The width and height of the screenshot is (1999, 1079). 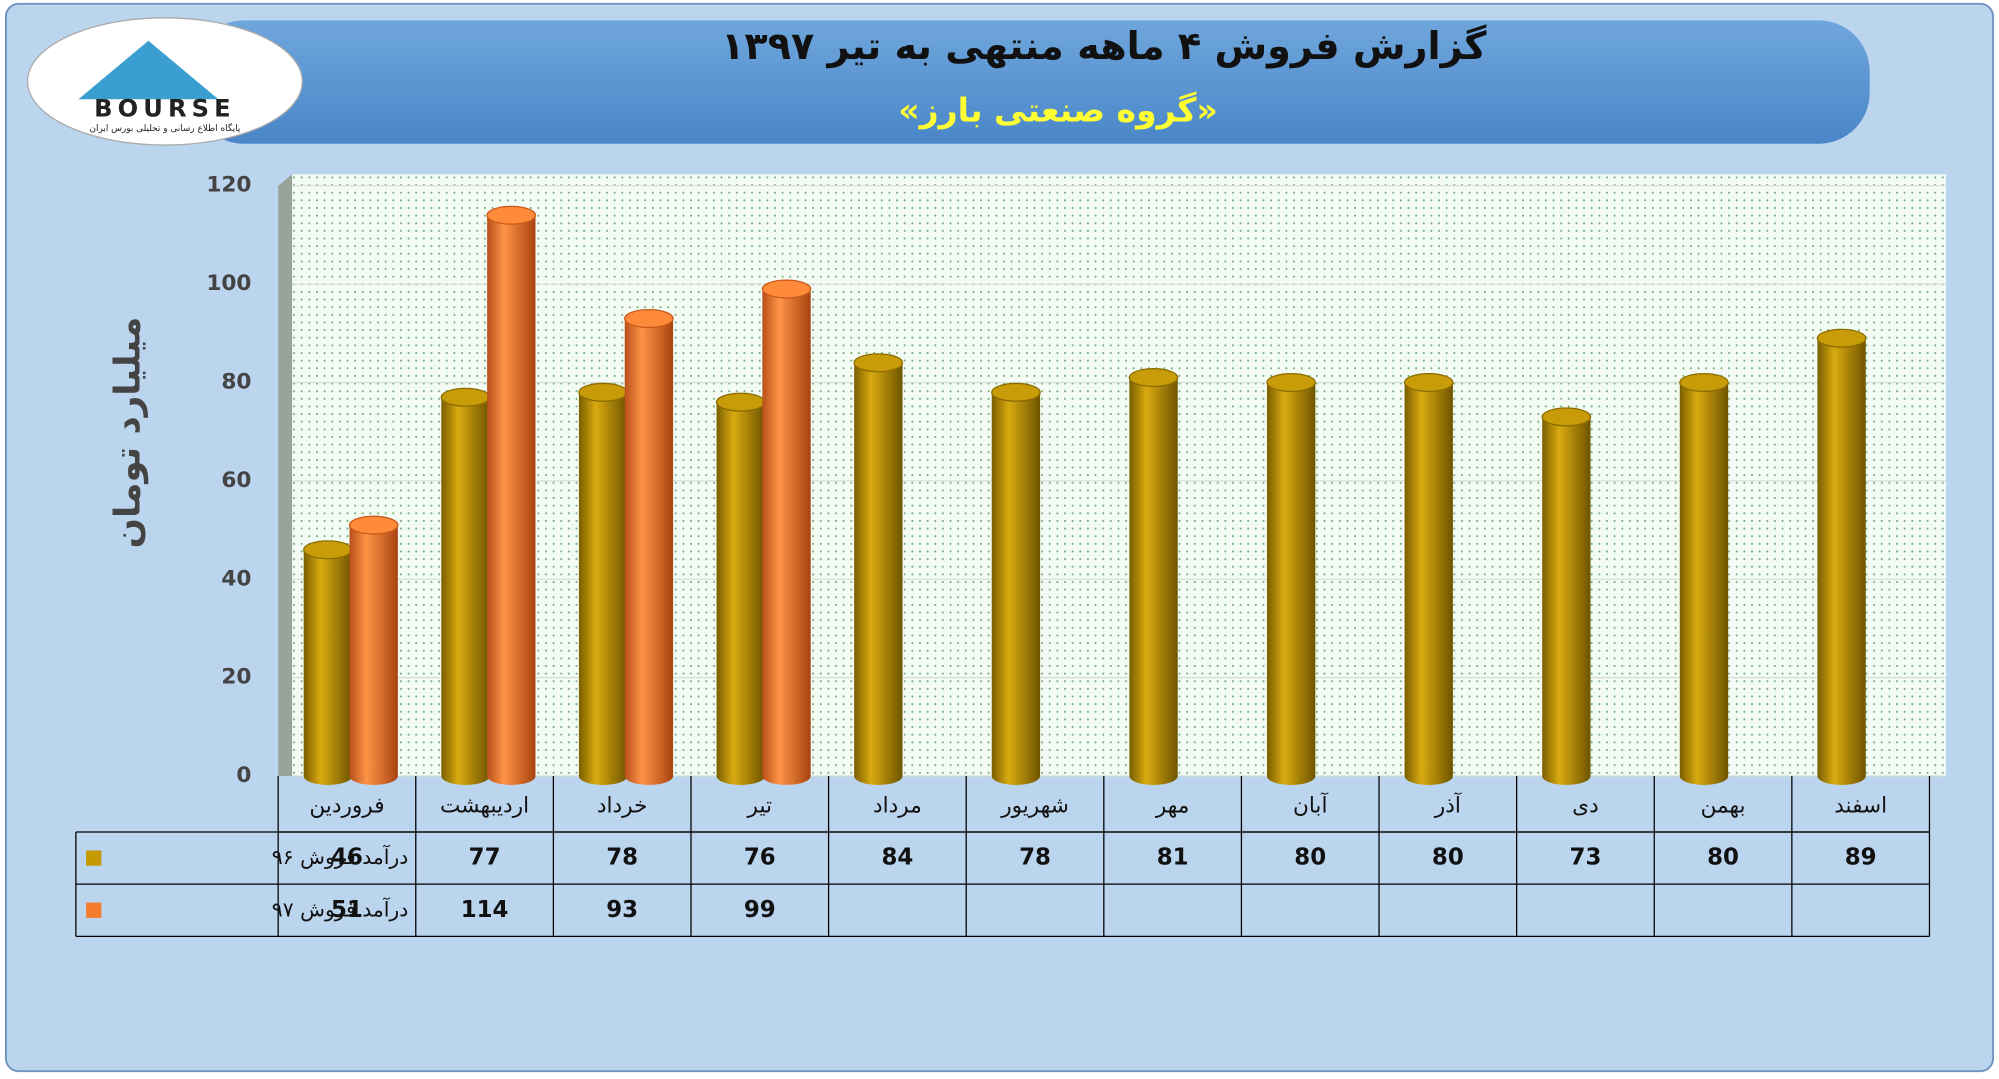 What do you see at coordinates (760, 910) in the screenshot?
I see `table-value: 99` at bounding box center [760, 910].